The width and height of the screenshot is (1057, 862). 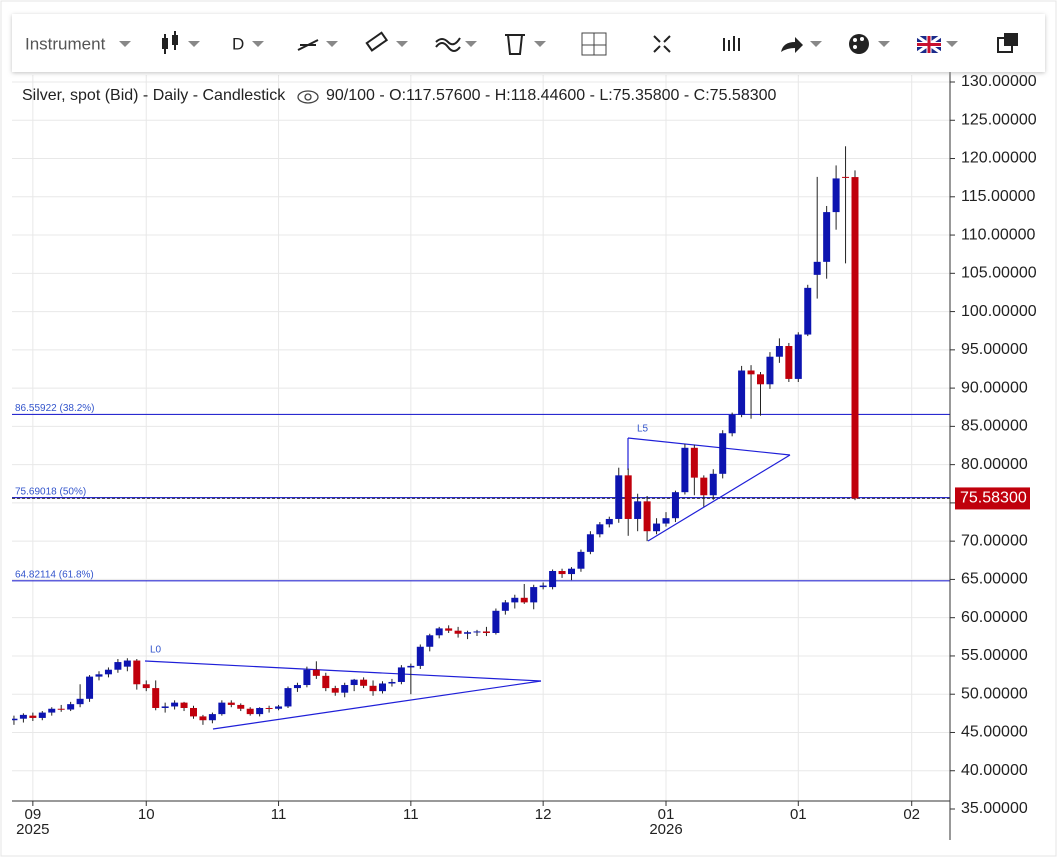 I want to click on crosshair-button, so click(x=594, y=44).